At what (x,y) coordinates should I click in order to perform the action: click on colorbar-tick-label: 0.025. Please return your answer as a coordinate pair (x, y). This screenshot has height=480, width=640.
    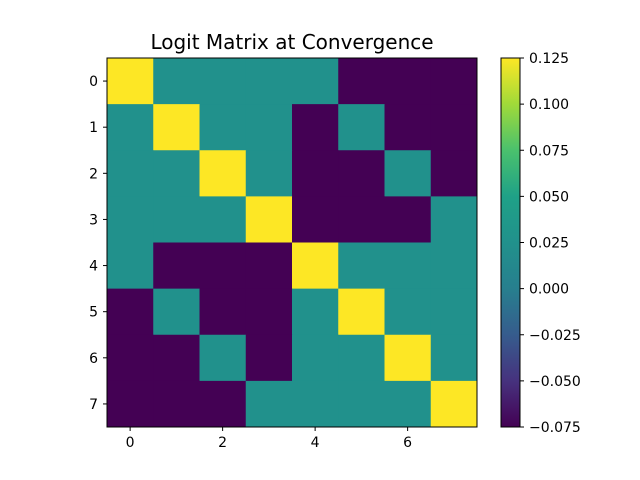
    Looking at the image, I should click on (549, 244).